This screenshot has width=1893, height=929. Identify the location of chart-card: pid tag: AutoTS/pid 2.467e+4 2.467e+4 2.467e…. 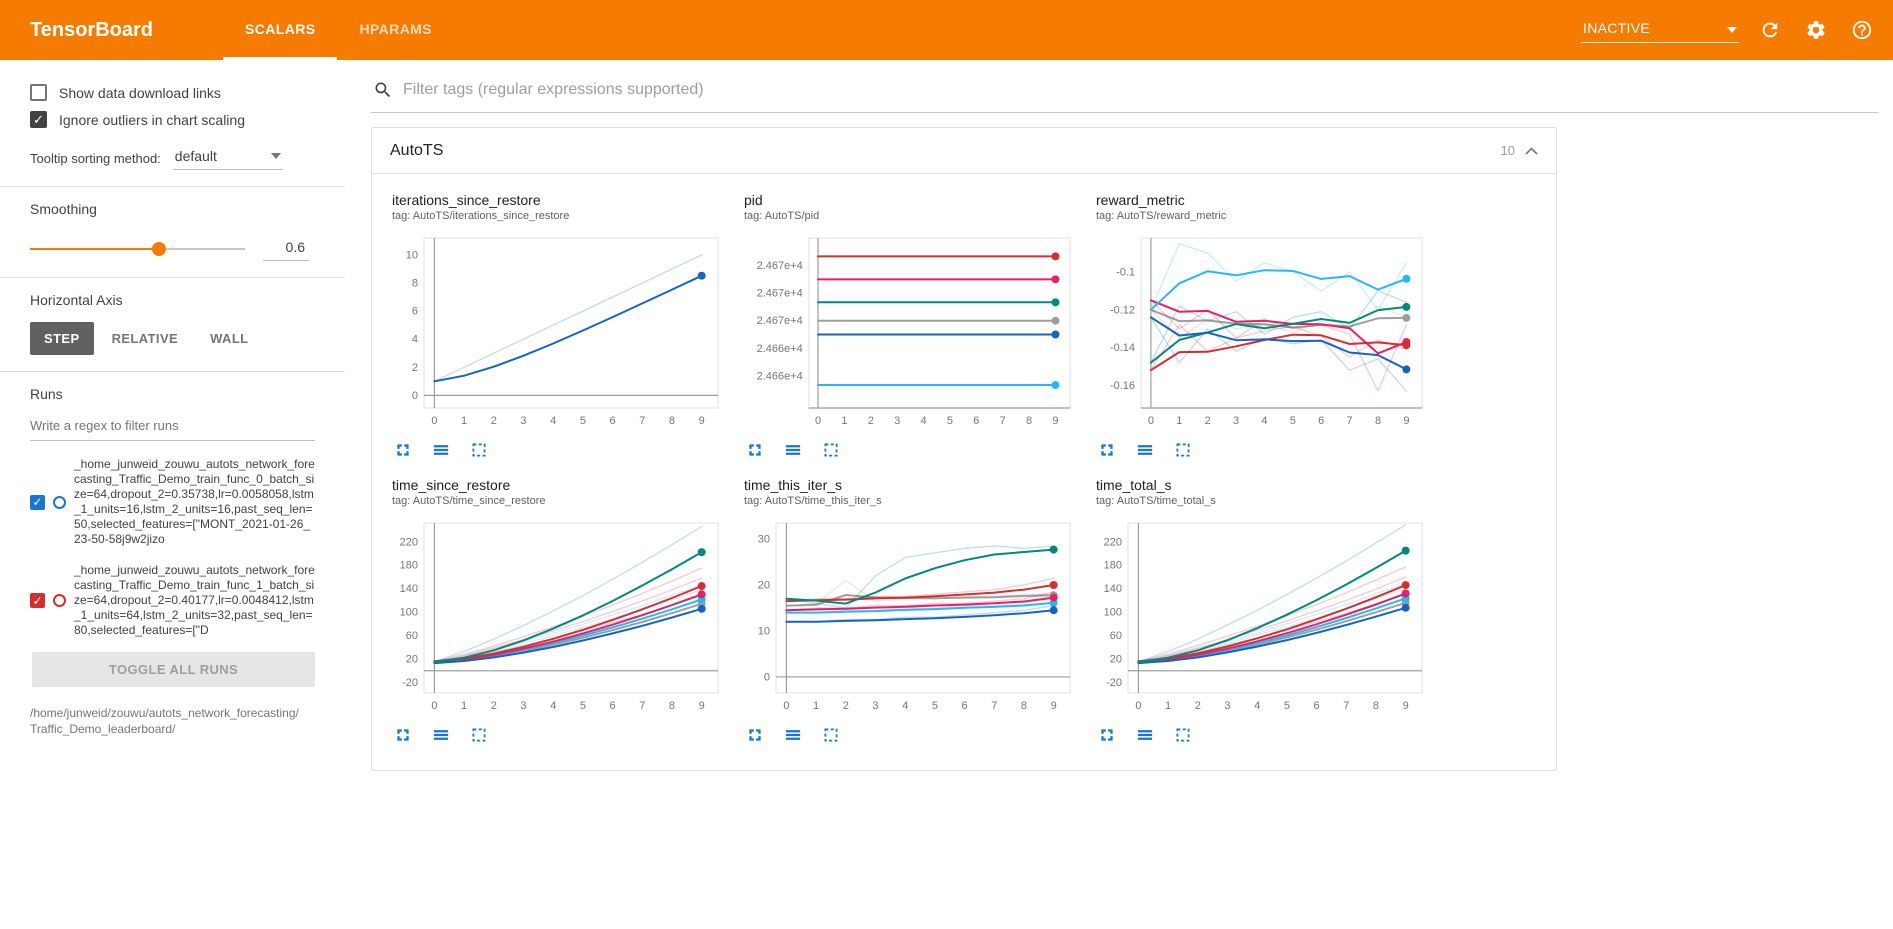
(912, 326).